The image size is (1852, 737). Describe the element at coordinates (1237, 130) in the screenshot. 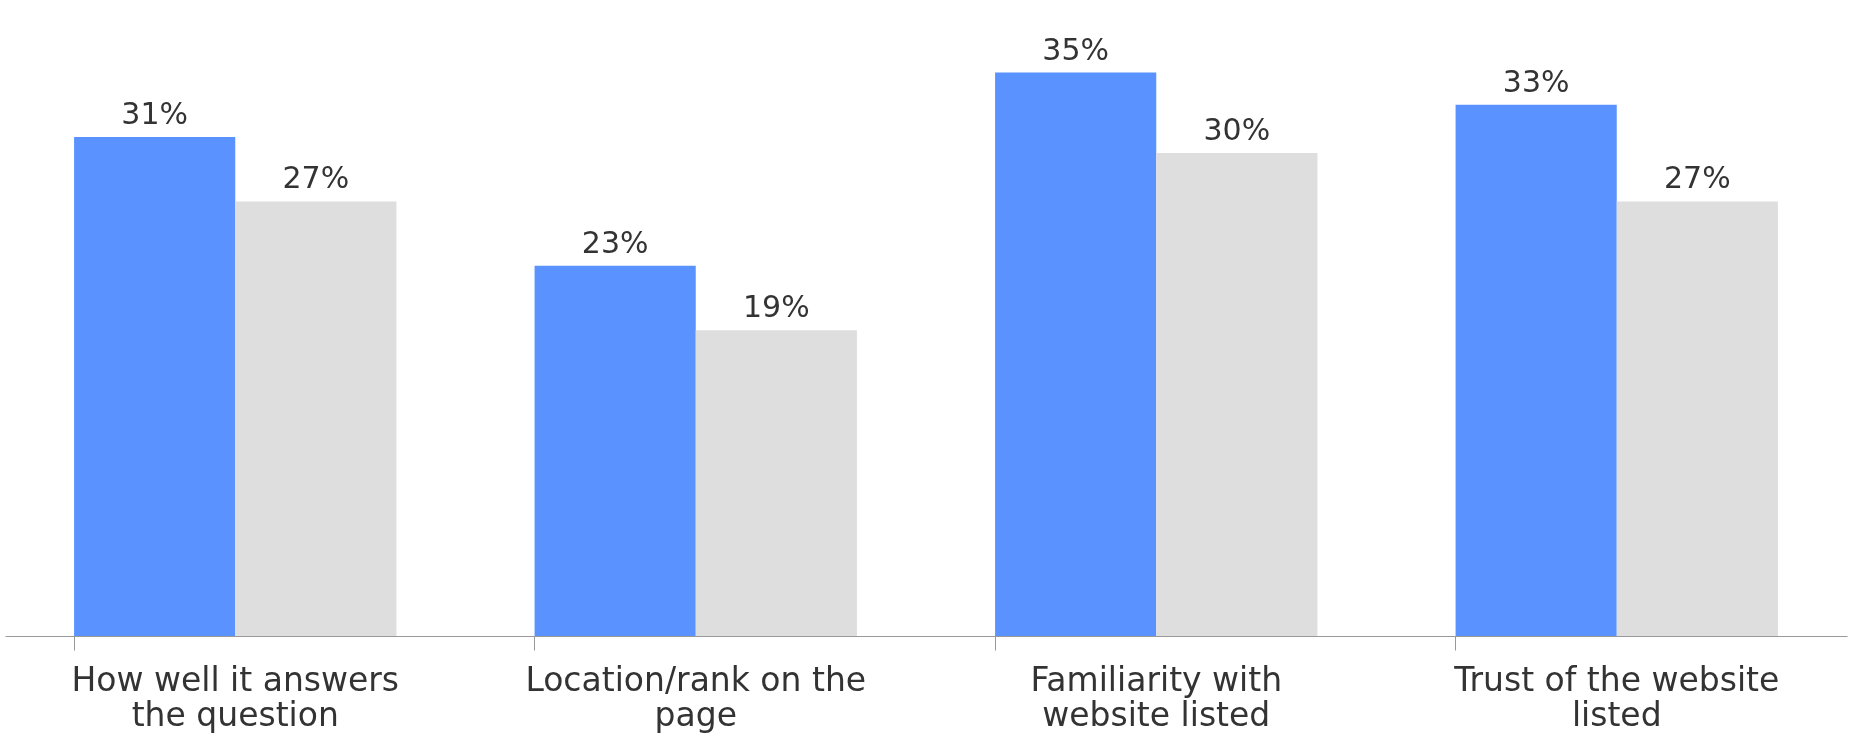

I see `data-label: 30%` at that location.